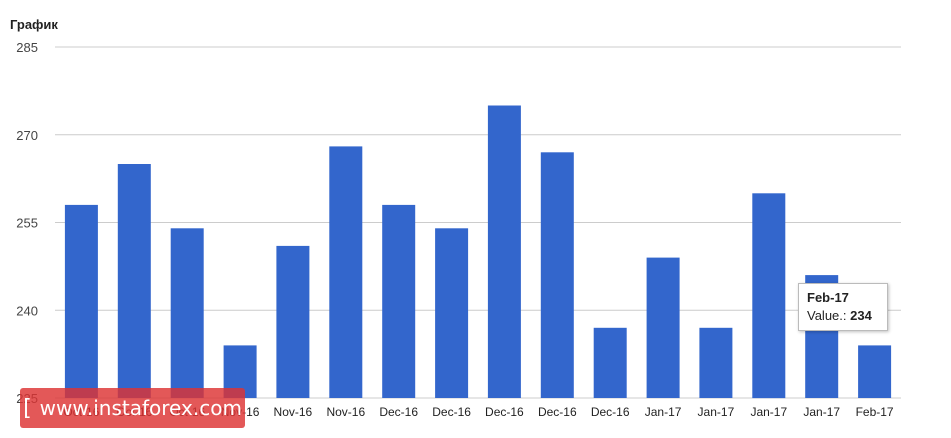  What do you see at coordinates (27, 47) in the screenshot?
I see `y-tick-label: 285` at bounding box center [27, 47].